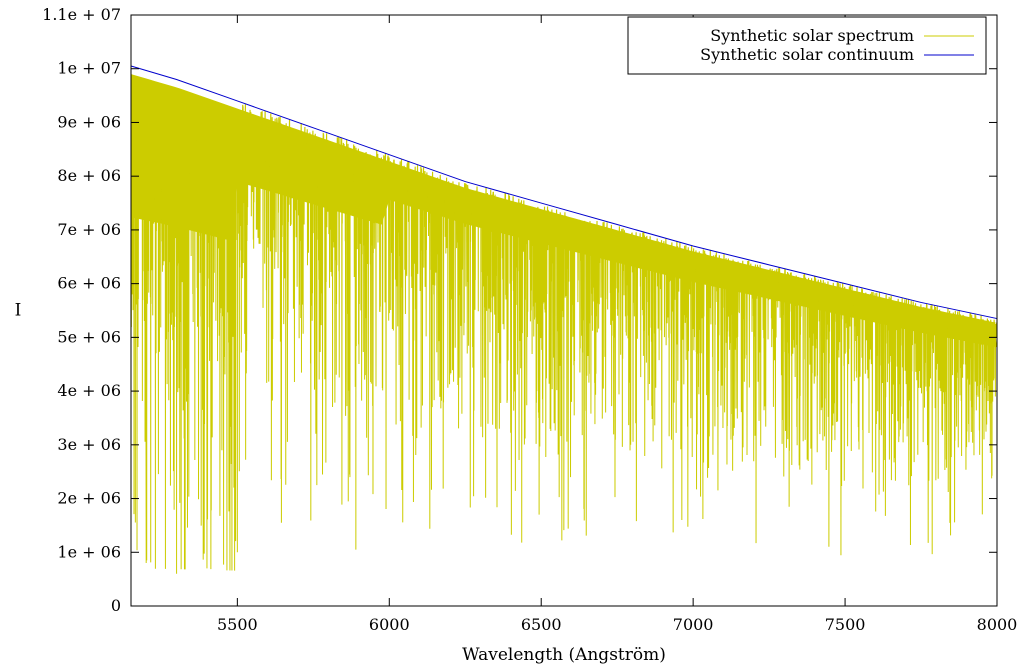 The width and height of the screenshot is (1021, 668). I want to click on y-tick-label: 8e + 06, so click(89, 175).